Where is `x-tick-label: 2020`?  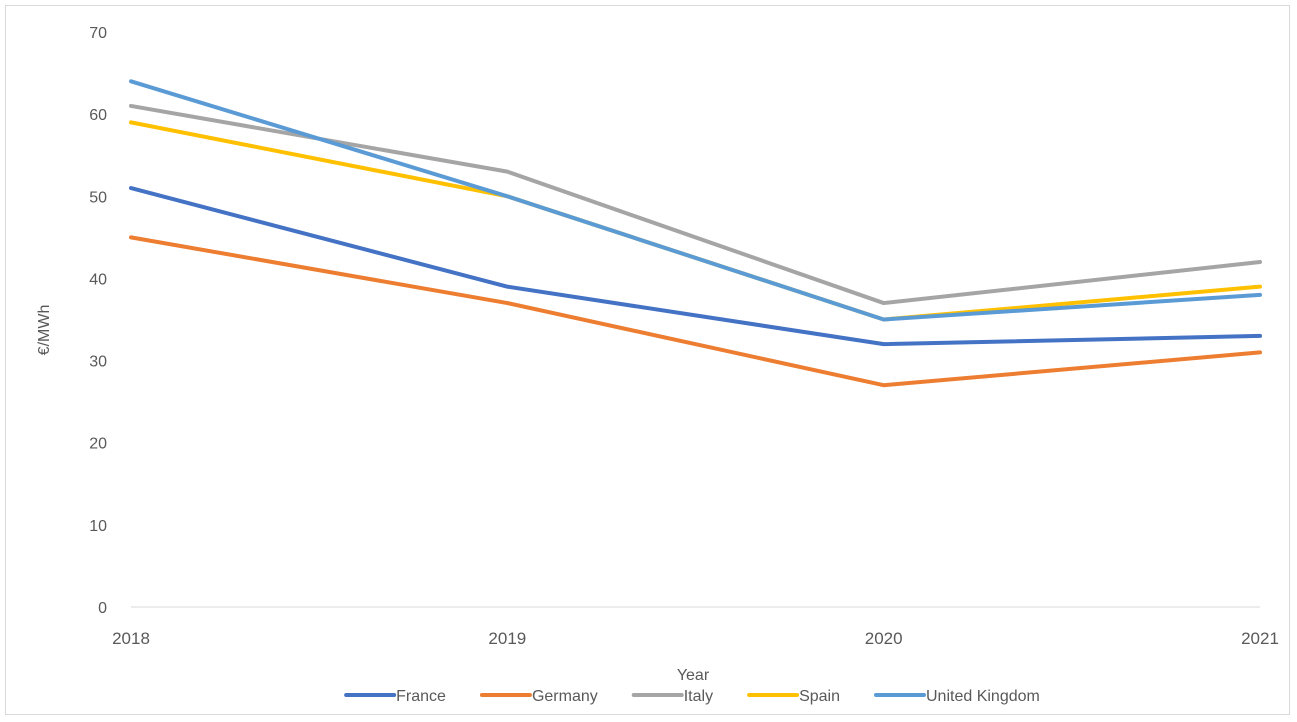
x-tick-label: 2020 is located at coordinates (884, 638).